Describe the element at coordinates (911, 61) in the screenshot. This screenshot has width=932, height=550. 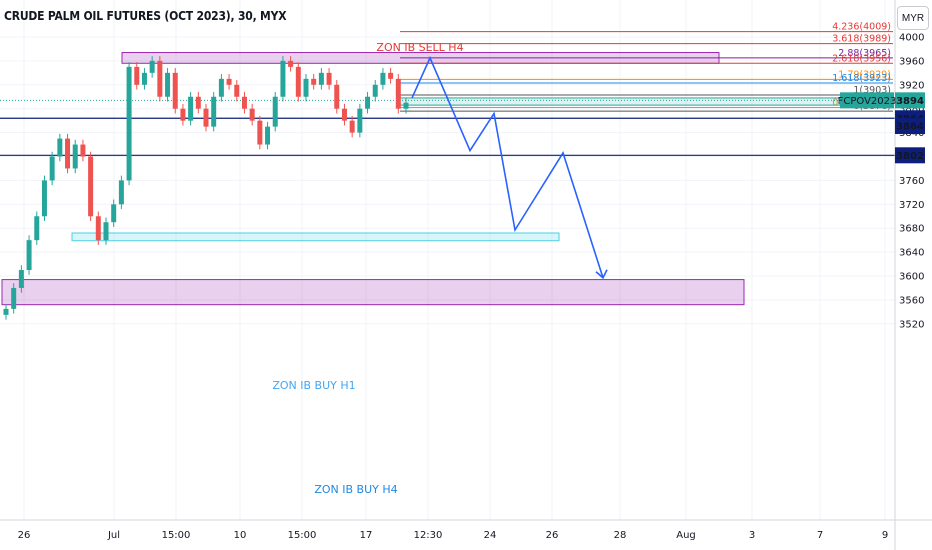
I see `y-tick-label: 3960` at that location.